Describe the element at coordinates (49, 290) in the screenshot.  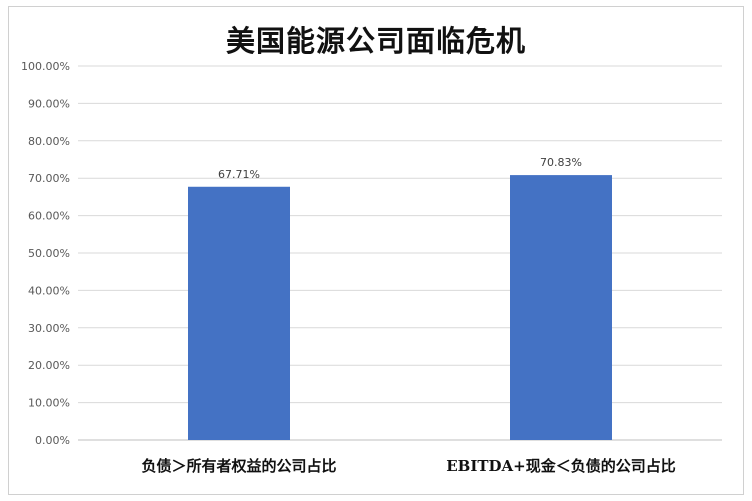
I see `y-tick-label: 40.00%` at that location.